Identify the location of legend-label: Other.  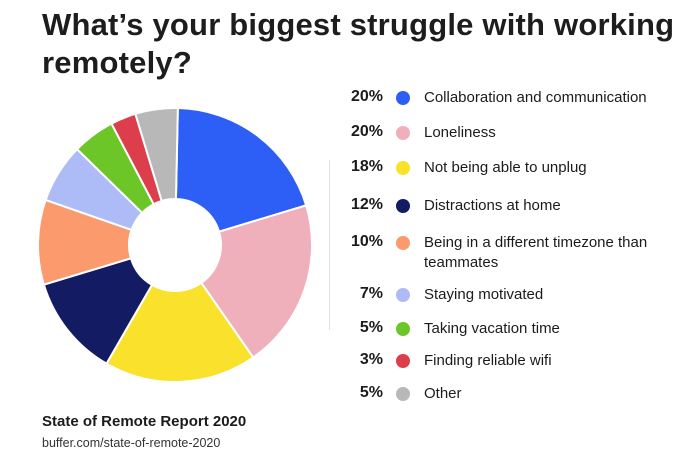
(443, 393).